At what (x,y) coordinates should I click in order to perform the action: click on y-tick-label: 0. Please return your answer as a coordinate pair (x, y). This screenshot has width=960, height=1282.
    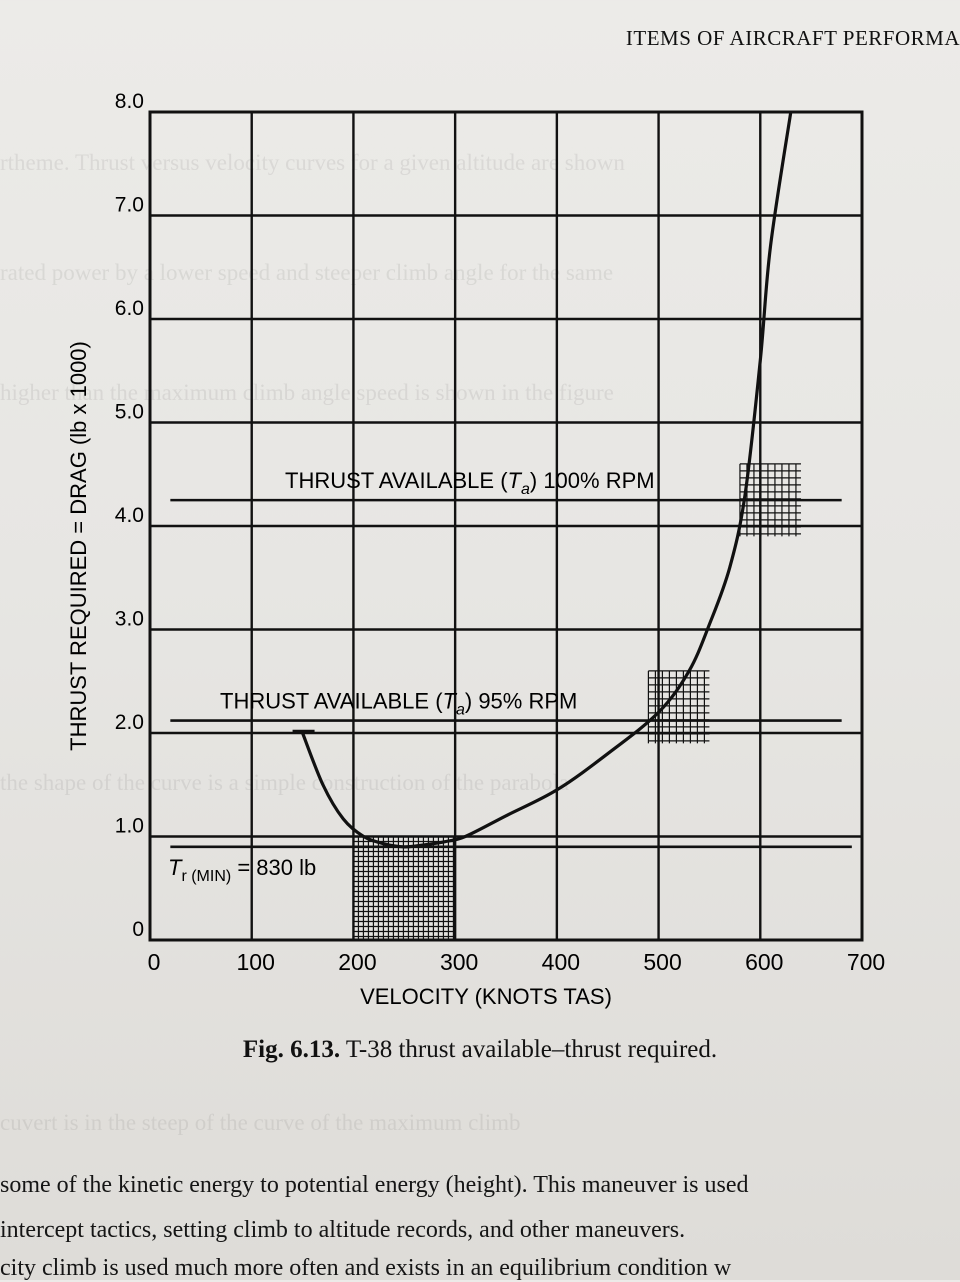
    Looking at the image, I should click on (138, 929).